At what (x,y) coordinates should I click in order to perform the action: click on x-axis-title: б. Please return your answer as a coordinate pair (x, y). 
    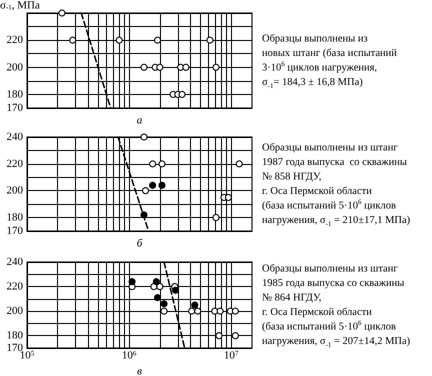
    Looking at the image, I should click on (139, 243).